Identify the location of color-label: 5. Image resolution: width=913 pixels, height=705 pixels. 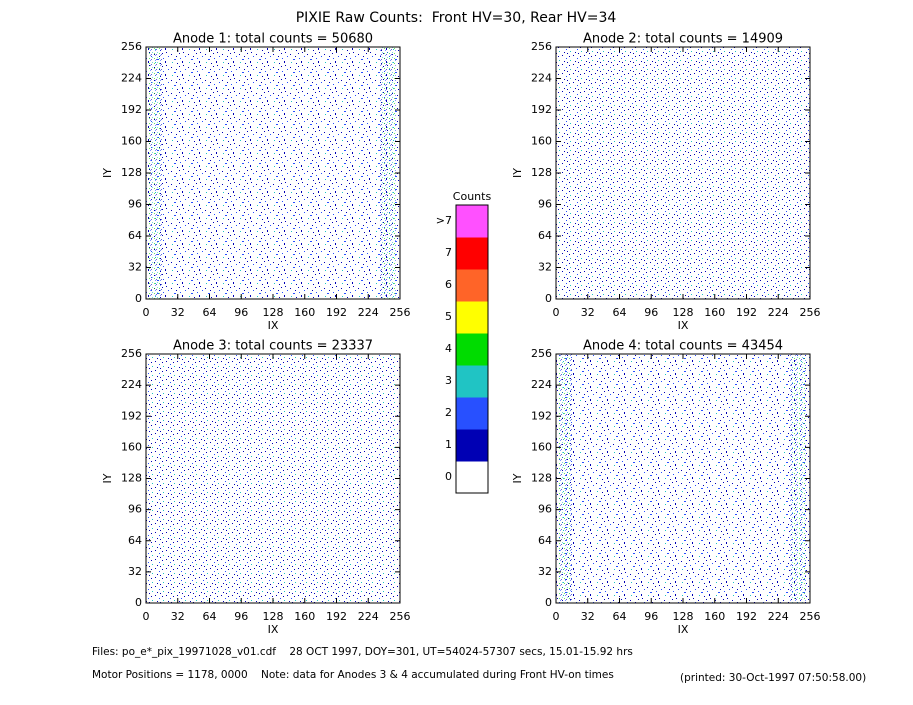
(448, 316).